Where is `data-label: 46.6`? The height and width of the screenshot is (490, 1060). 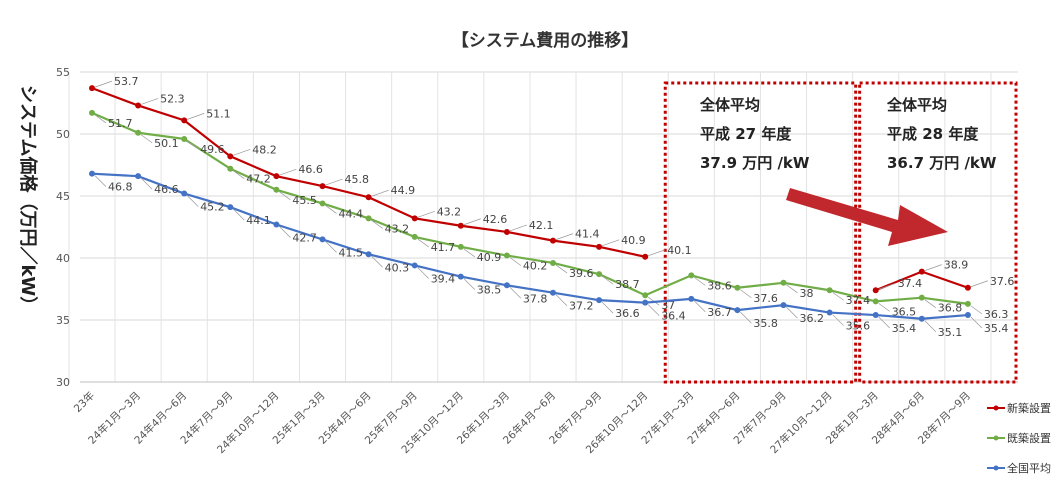
data-label: 46.6 is located at coordinates (310, 169).